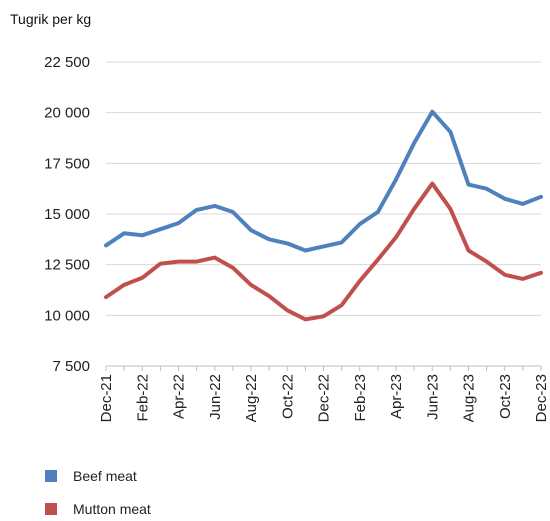 The width and height of the screenshot is (550, 521). I want to click on x-tick-label: Dec-22, so click(324, 398).